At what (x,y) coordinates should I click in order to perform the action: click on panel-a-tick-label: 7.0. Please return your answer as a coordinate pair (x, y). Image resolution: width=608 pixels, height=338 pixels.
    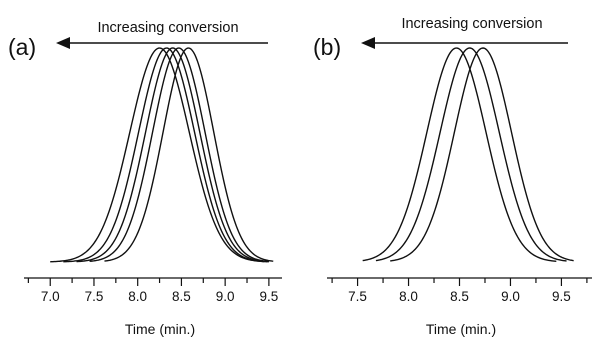
    Looking at the image, I should click on (50, 296).